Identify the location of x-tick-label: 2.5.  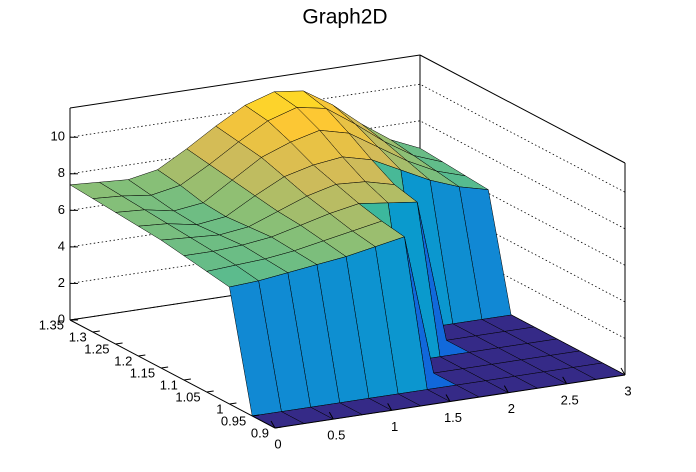
(570, 399).